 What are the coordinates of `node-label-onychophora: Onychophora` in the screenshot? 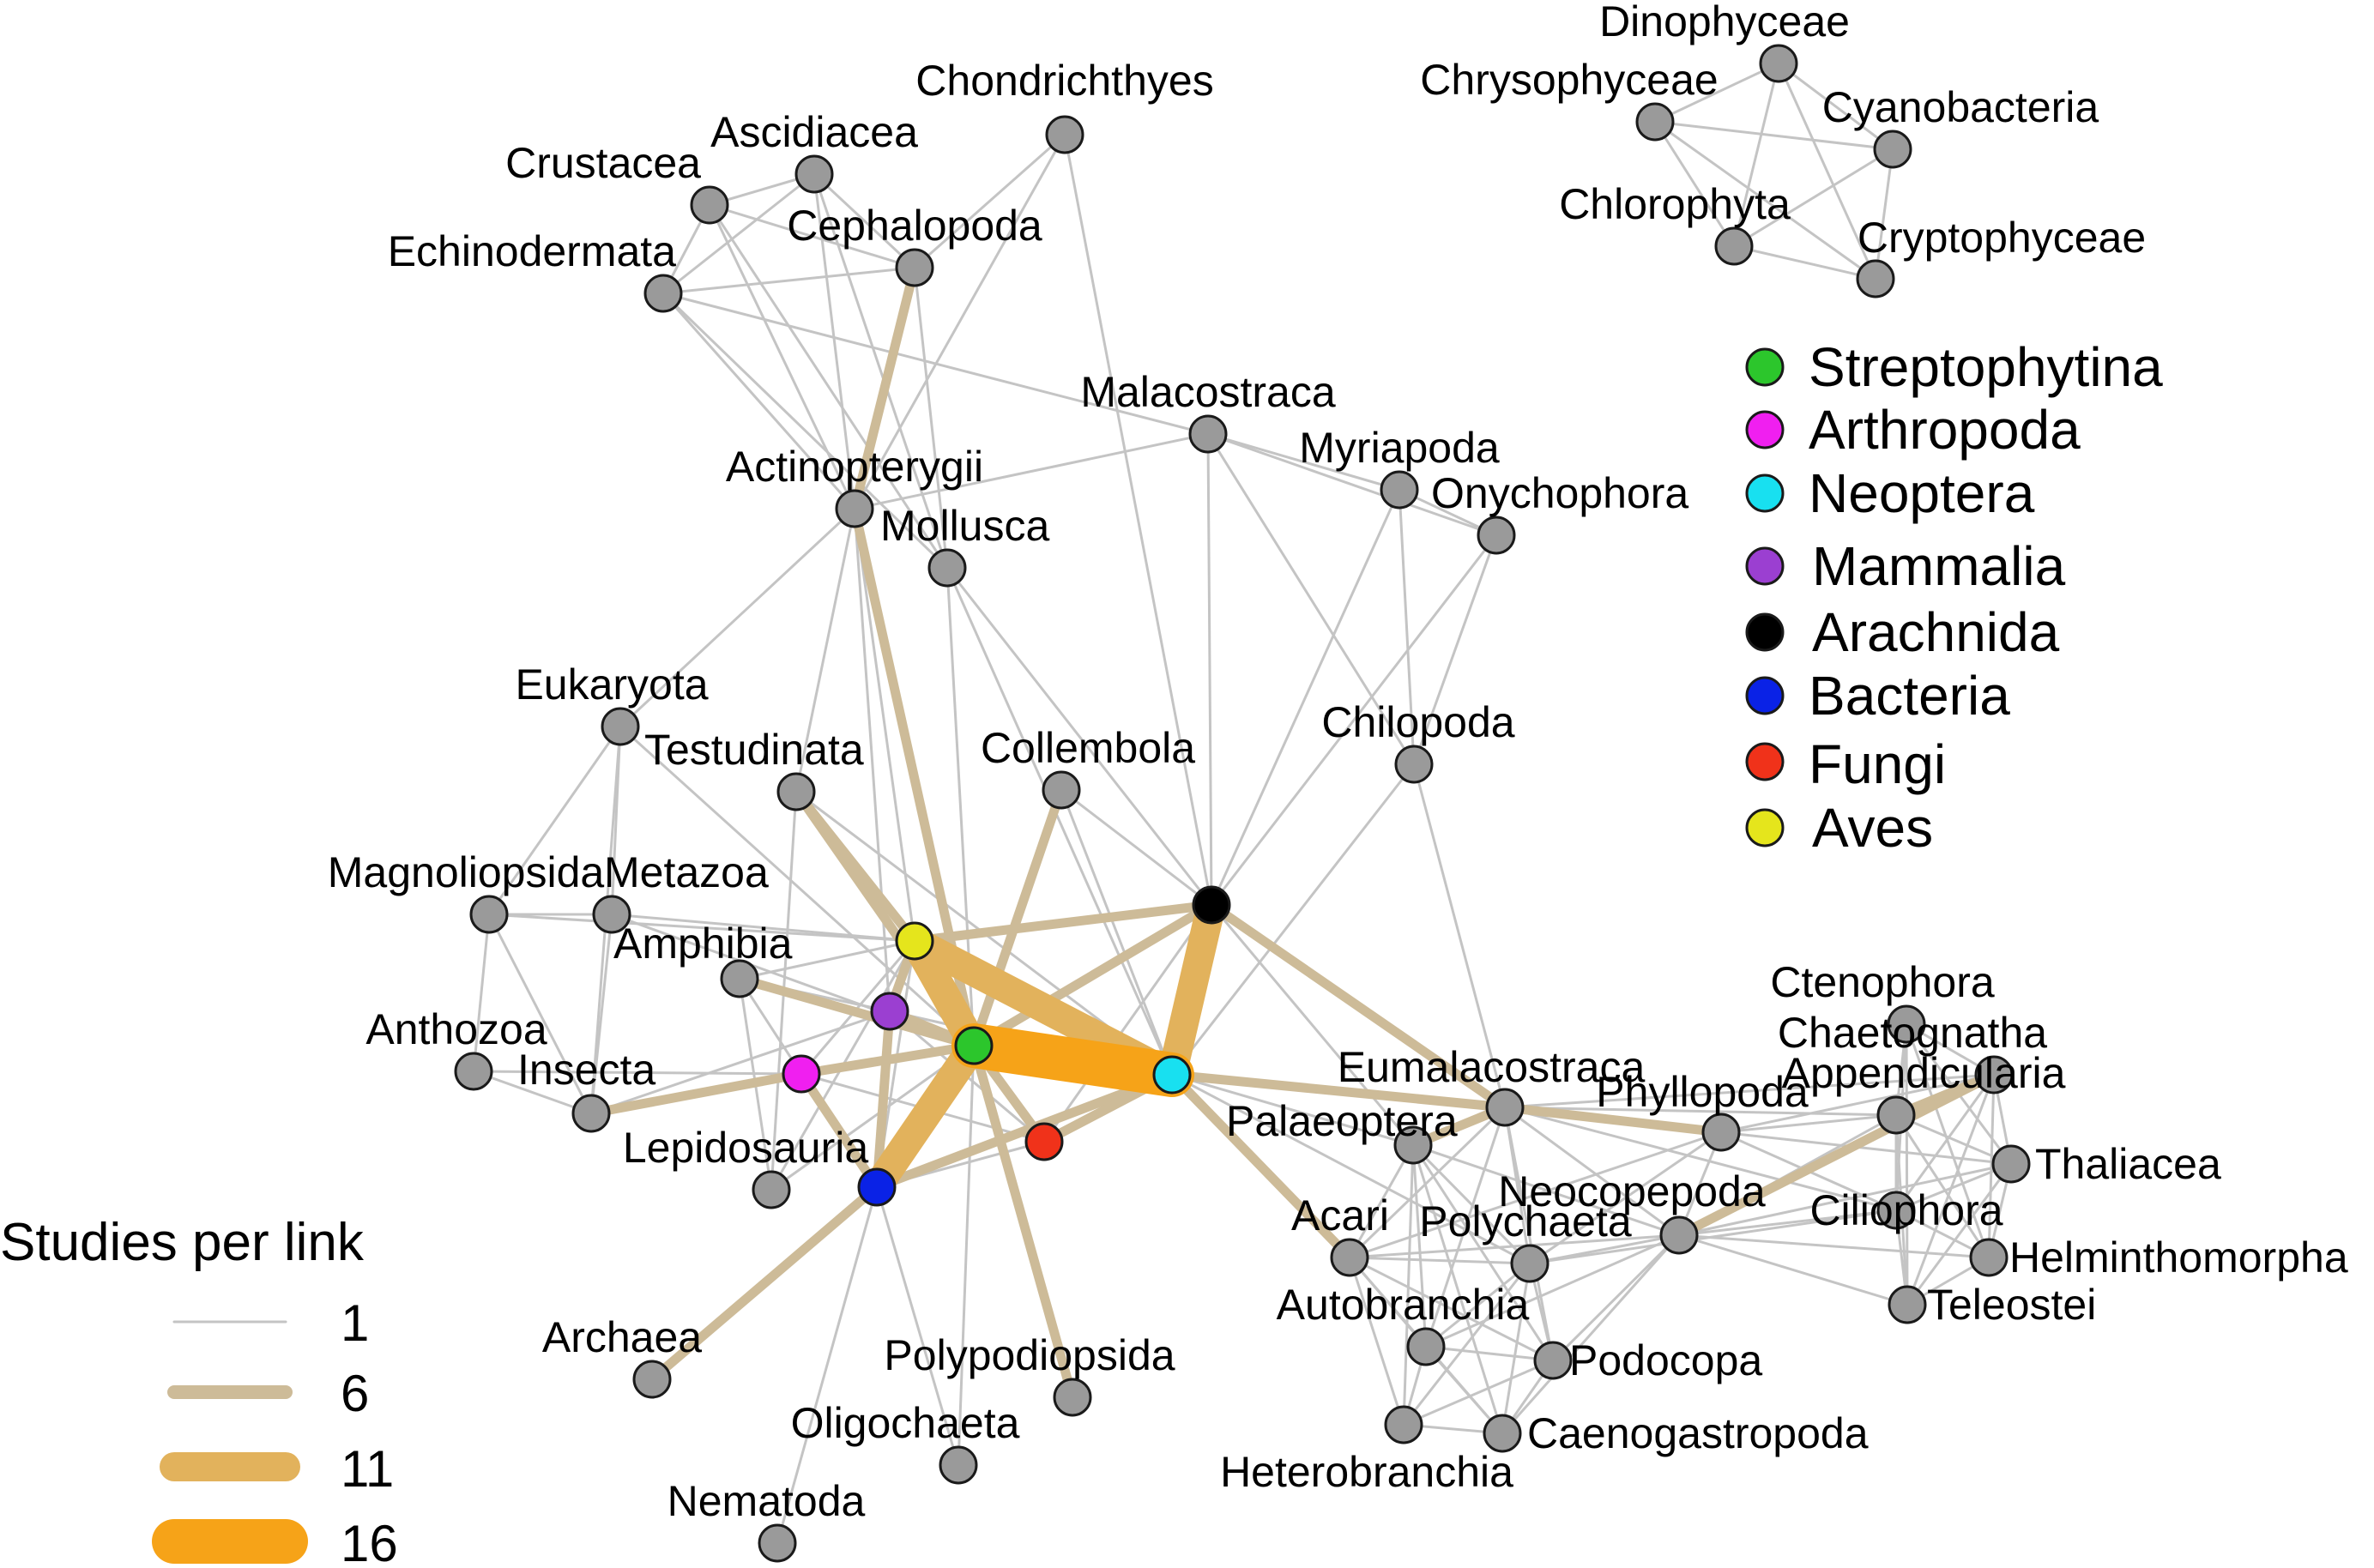 It's located at (1559, 493).